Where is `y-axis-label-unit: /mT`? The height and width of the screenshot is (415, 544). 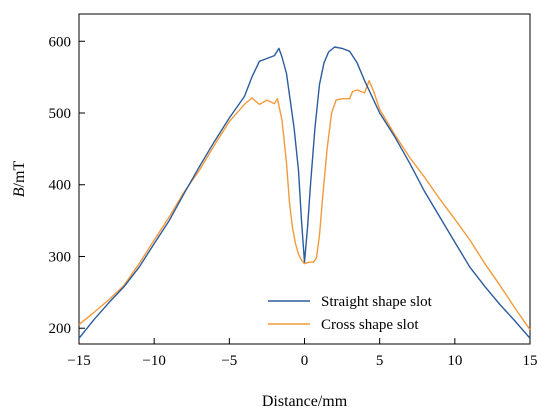
y-axis-label-unit: /mT is located at coordinates (19, 174).